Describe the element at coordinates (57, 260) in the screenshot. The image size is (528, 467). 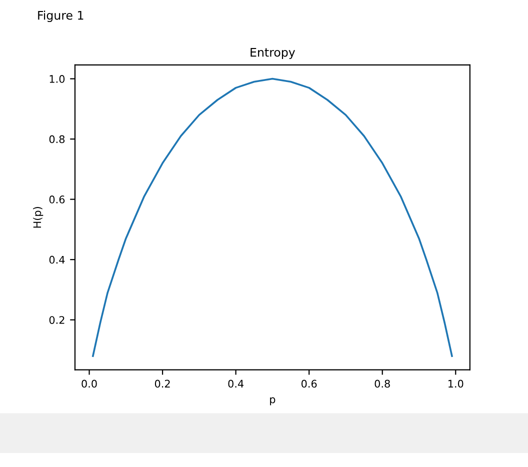
I see `y-tick-label: 0.4` at that location.